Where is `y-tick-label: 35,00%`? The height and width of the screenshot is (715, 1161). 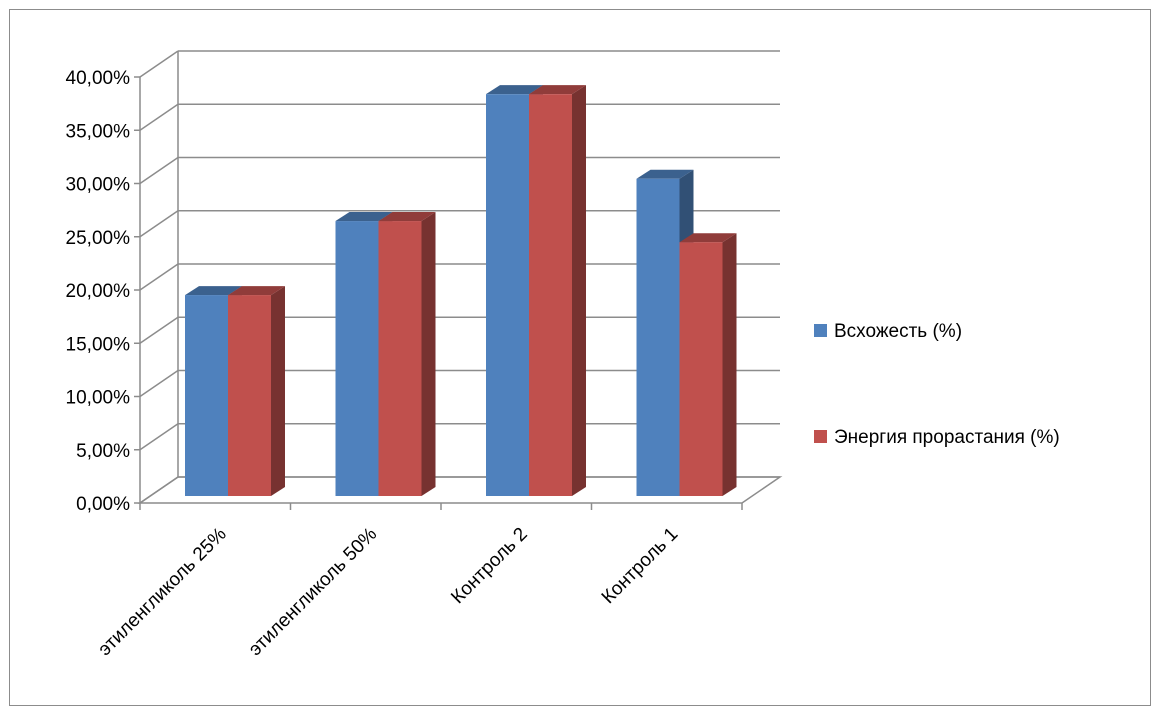 y-tick-label: 35,00% is located at coordinates (98, 131).